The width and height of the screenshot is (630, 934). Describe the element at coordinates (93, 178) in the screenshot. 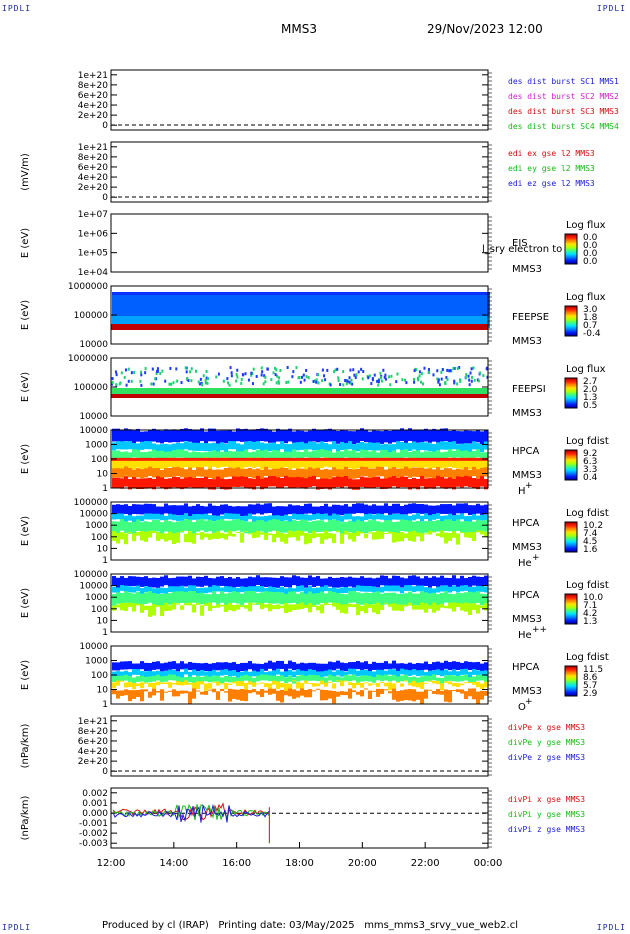

I see `y-tick-label: 4e+20` at that location.